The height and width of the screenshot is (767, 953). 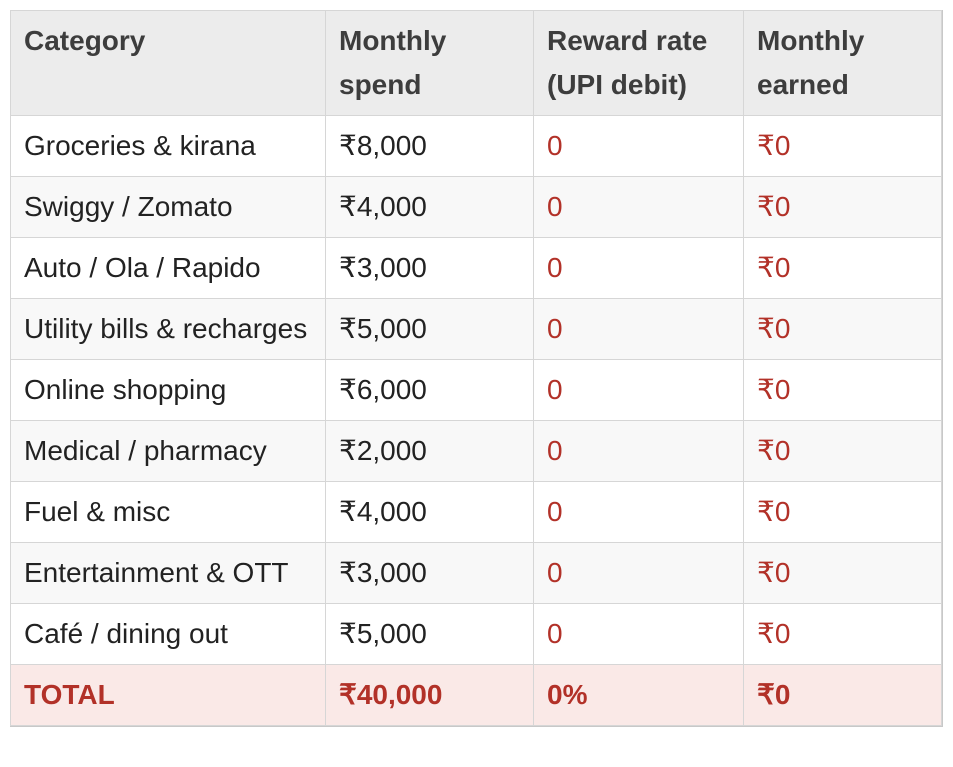 I want to click on table-row: Entertainment & OTT ₹3,000 0 ₹0, so click(x=476, y=573).